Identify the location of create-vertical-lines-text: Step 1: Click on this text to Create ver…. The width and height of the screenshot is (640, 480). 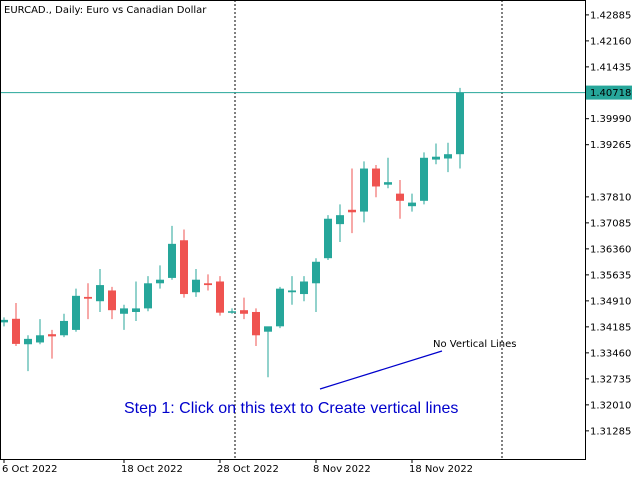
(291, 408).